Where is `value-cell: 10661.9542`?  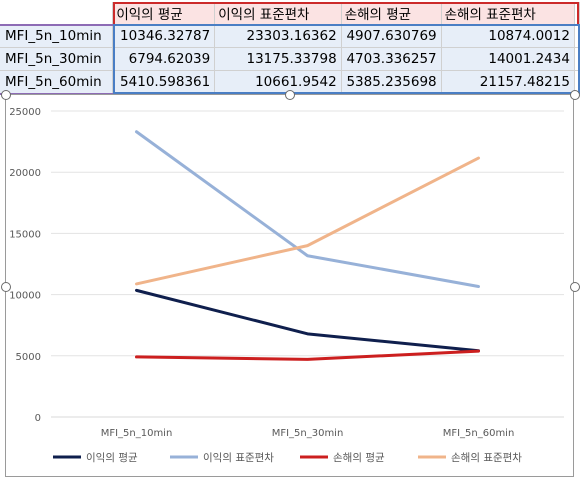
value-cell: 10661.9542 is located at coordinates (278, 82).